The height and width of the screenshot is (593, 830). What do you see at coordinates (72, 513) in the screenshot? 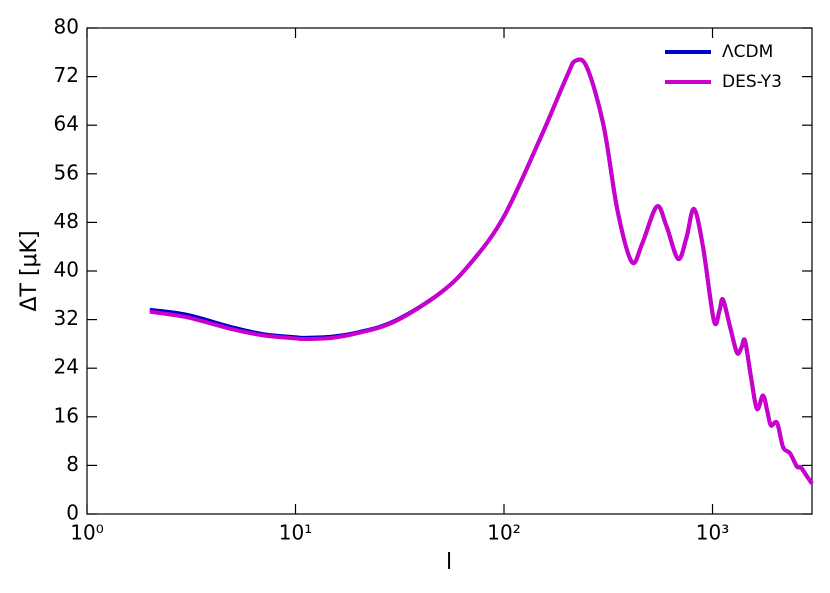
I see `y-tick-label: 0` at bounding box center [72, 513].